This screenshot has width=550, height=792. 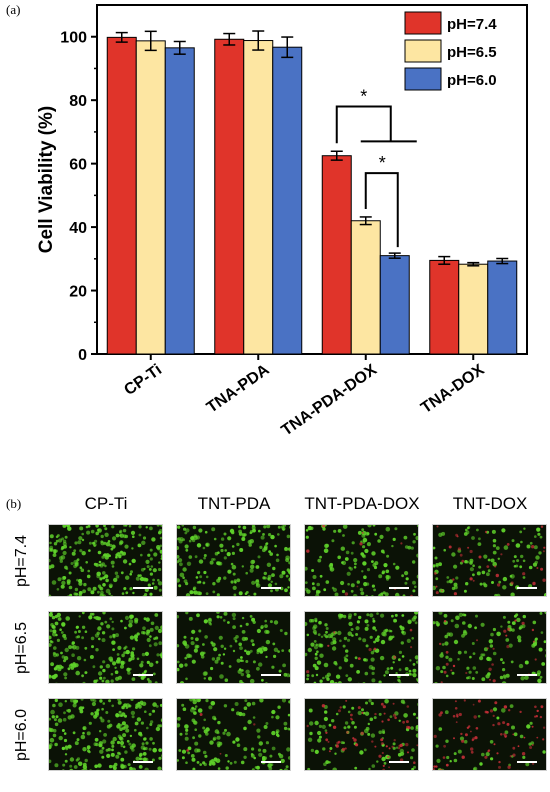 What do you see at coordinates (46, 179) in the screenshot?
I see `y-axis-title: Cell Viability (%)` at bounding box center [46, 179].